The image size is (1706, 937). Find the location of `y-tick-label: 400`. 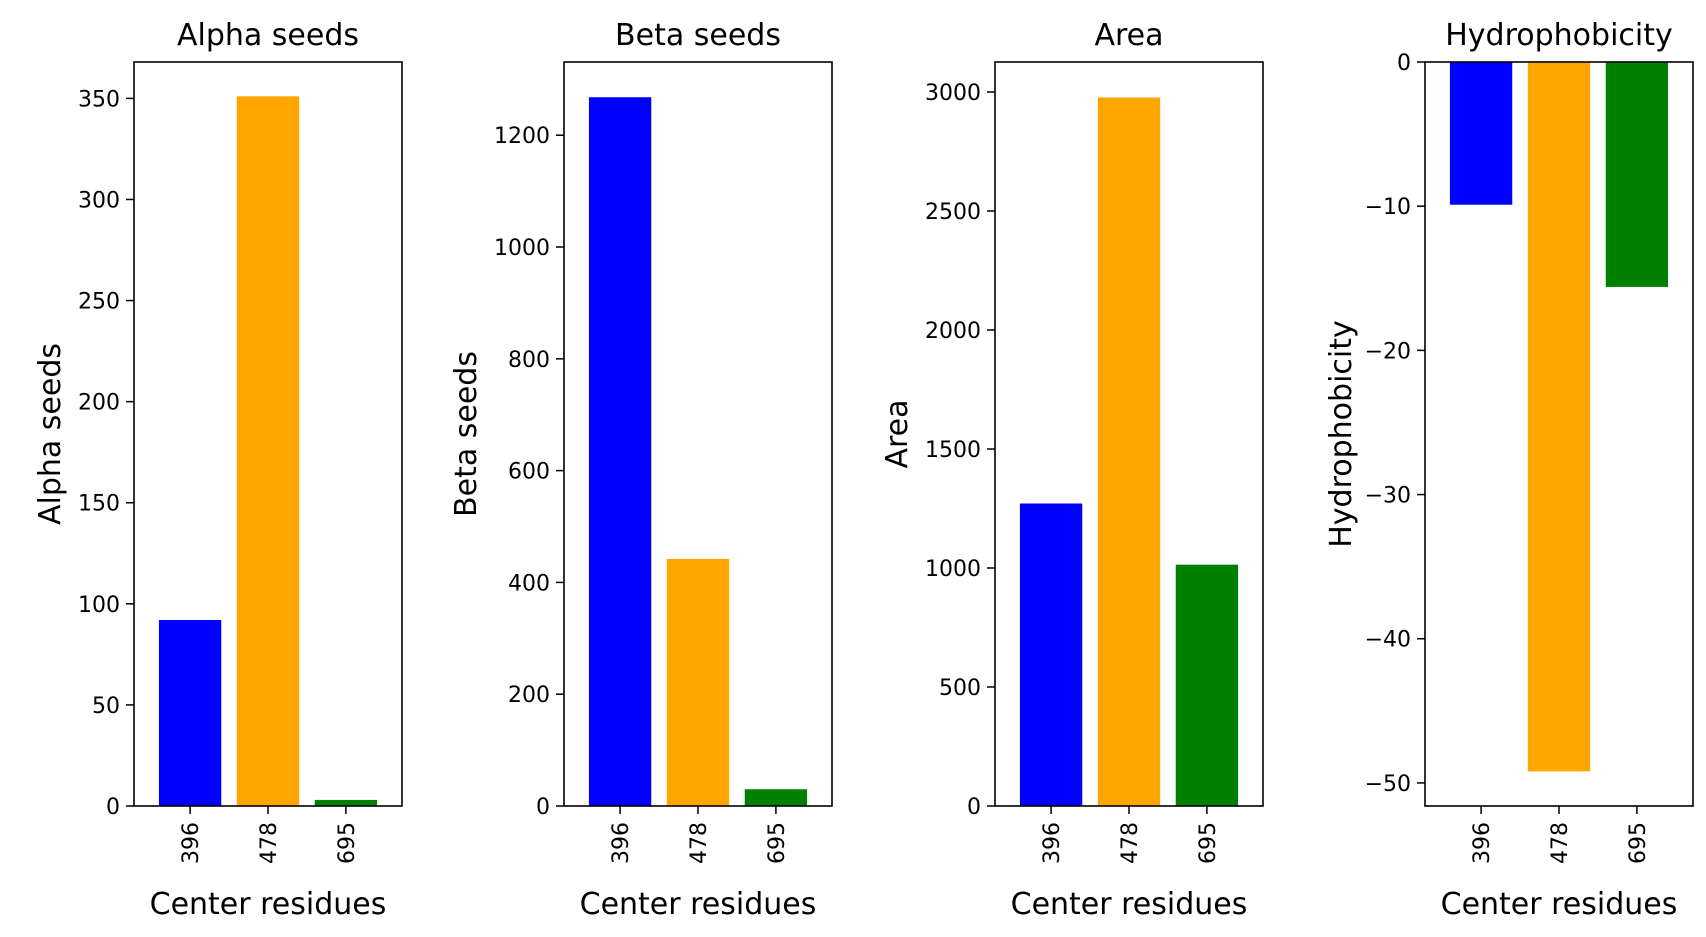

y-tick-label: 400 is located at coordinates (529, 583).